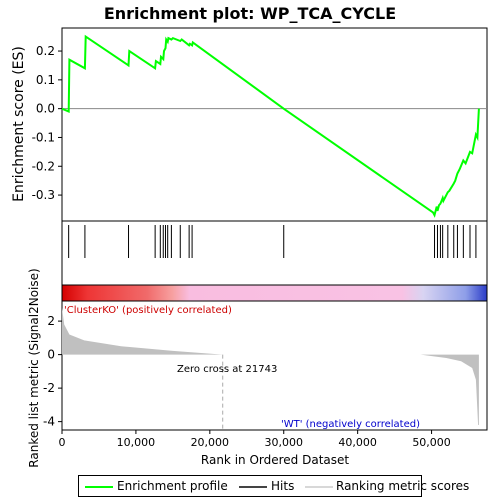 The image size is (500, 500). What do you see at coordinates (350, 424) in the screenshot?
I see `negative-correlation-label: 'WT' (negatively correlated)` at bounding box center [350, 424].